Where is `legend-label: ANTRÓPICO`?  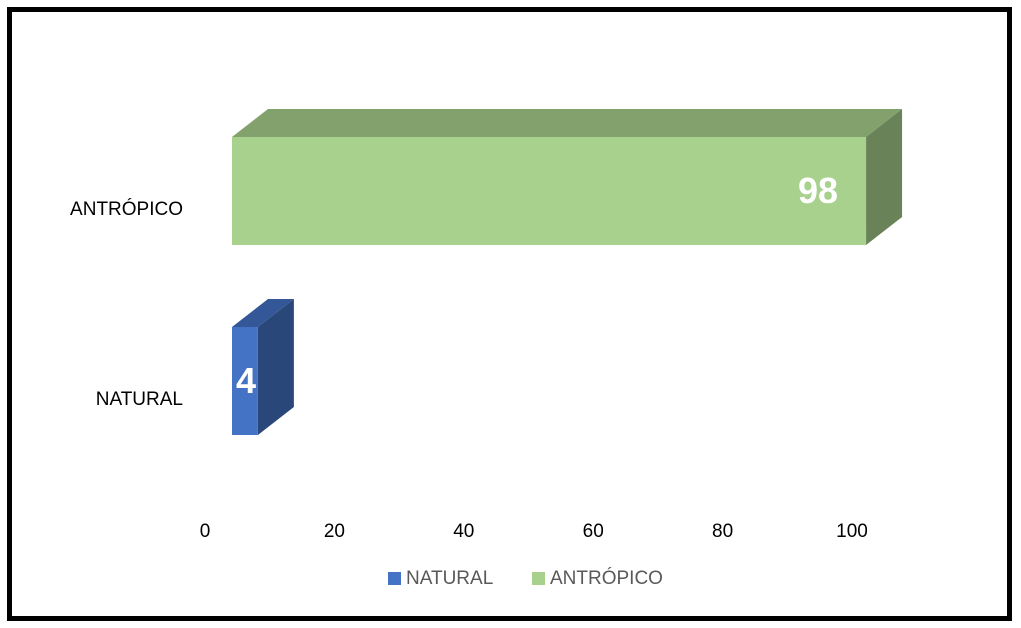
legend-label: ANTRÓPICO is located at coordinates (606, 578).